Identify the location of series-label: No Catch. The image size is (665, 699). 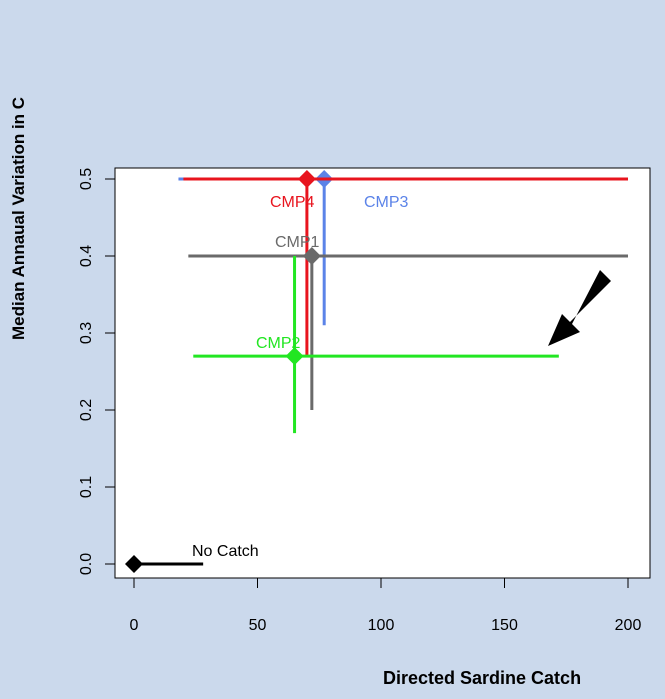
(225, 551).